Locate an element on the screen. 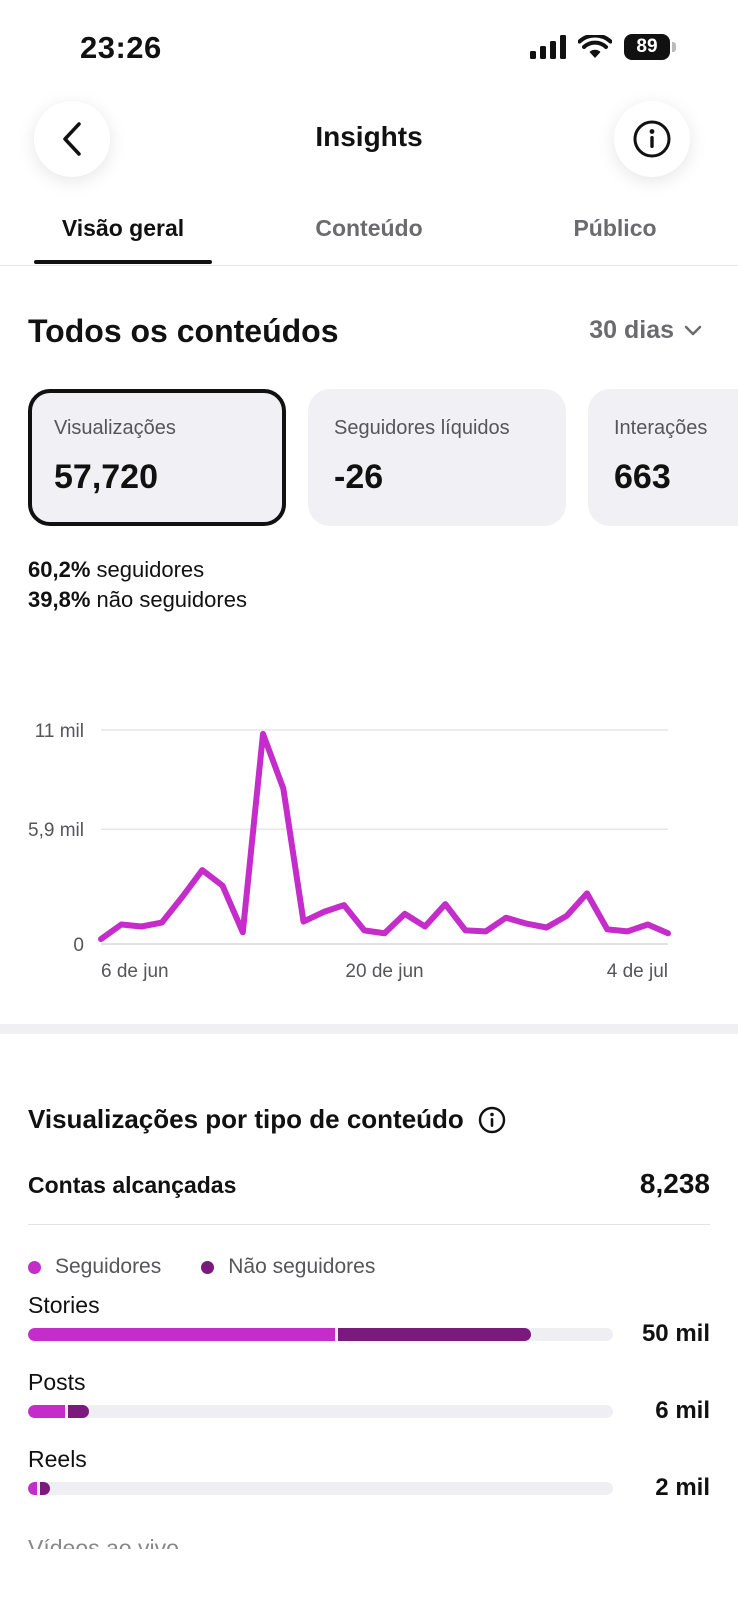 Image resolution: width=738 pixels, height=1600 pixels. tab-overview: Visão geral is located at coordinates (123, 228).